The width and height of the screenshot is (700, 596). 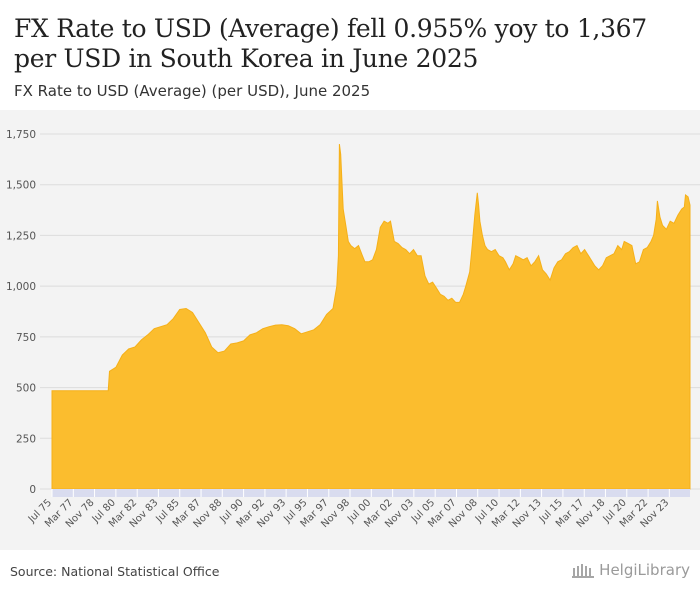 I want to click on source-note: Source: National Statistical Office, so click(x=115, y=571).